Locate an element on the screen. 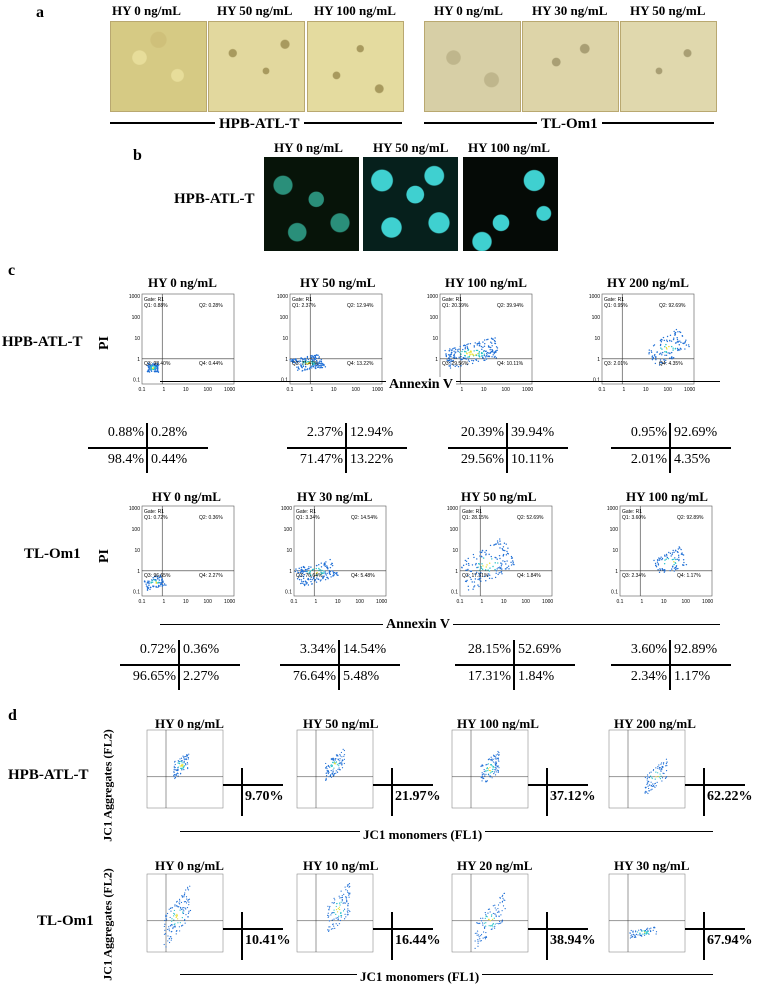  panel-c-row1-title-3: HY 200 ng/mL is located at coordinates (648, 282).